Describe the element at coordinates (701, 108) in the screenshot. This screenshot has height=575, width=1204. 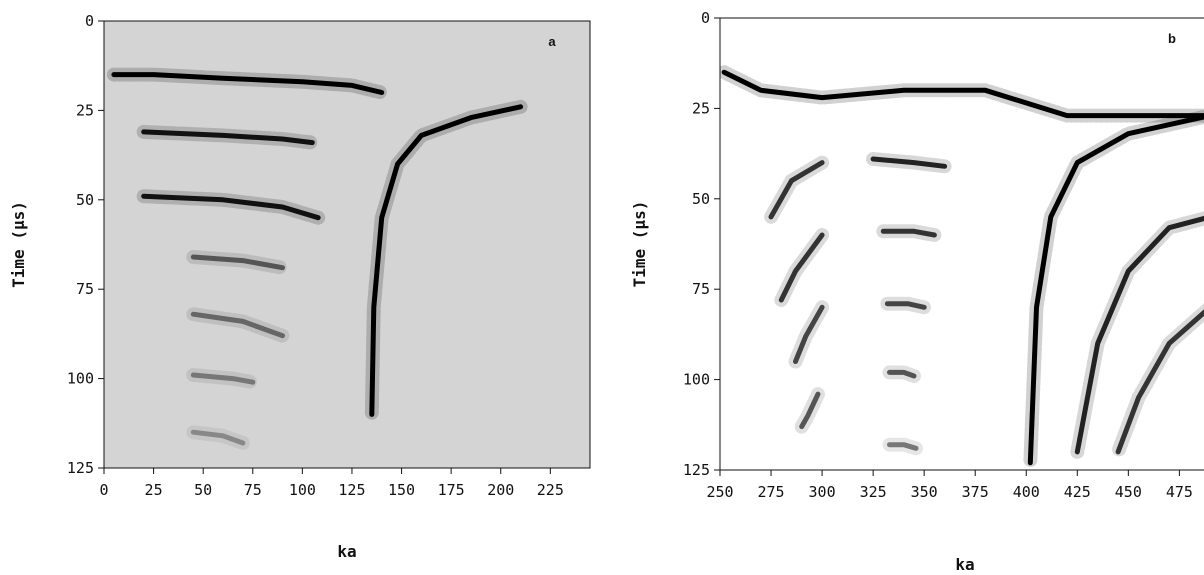
I see `panel-b-y-tick-label: 25` at that location.